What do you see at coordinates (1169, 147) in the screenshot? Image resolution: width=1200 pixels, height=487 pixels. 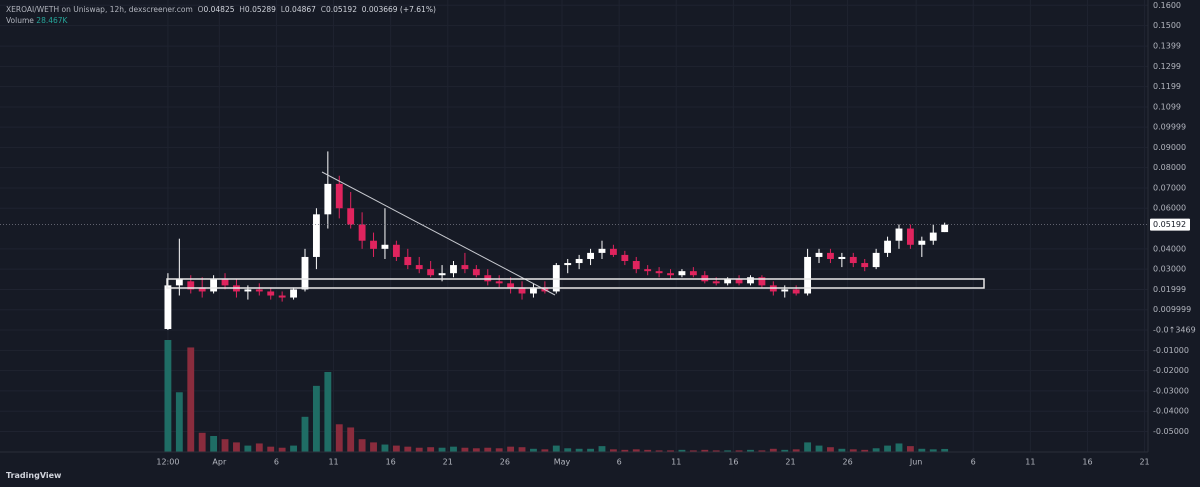 I see `y-tick-label: 0.09000` at bounding box center [1169, 147].